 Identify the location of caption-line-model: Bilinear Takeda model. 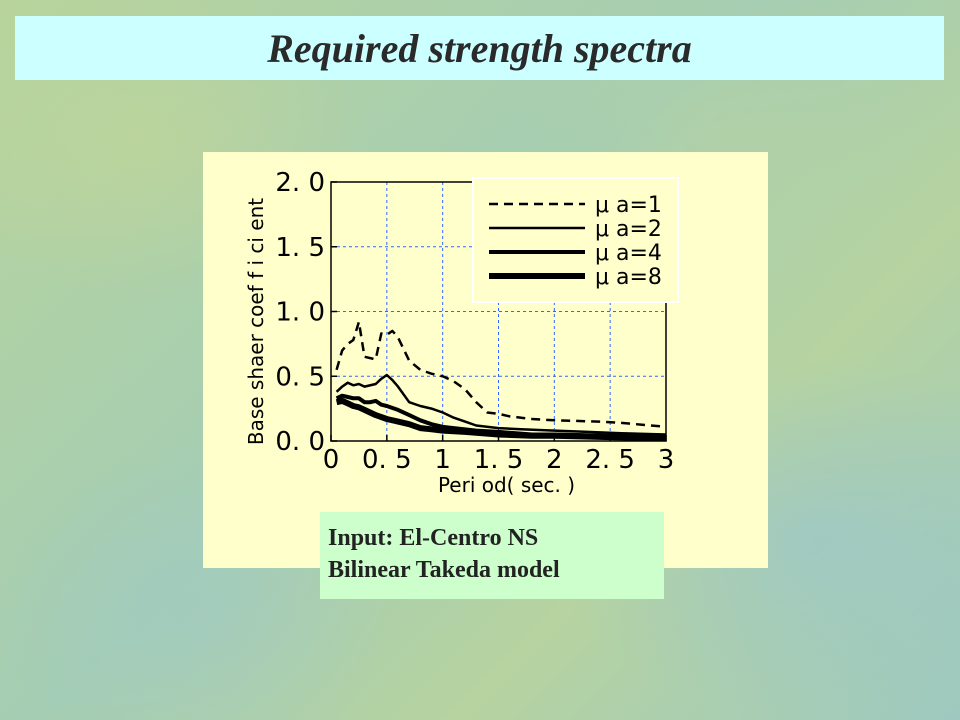
(444, 570).